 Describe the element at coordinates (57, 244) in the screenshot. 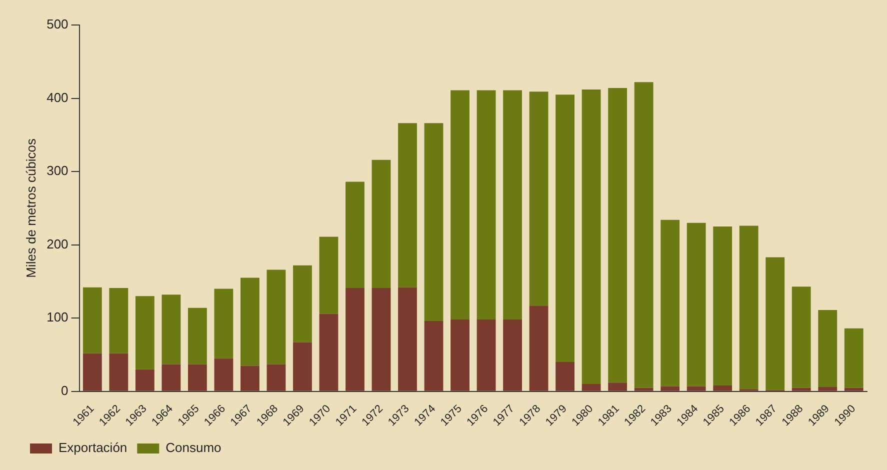

I see `y-tick-label: 200` at that location.